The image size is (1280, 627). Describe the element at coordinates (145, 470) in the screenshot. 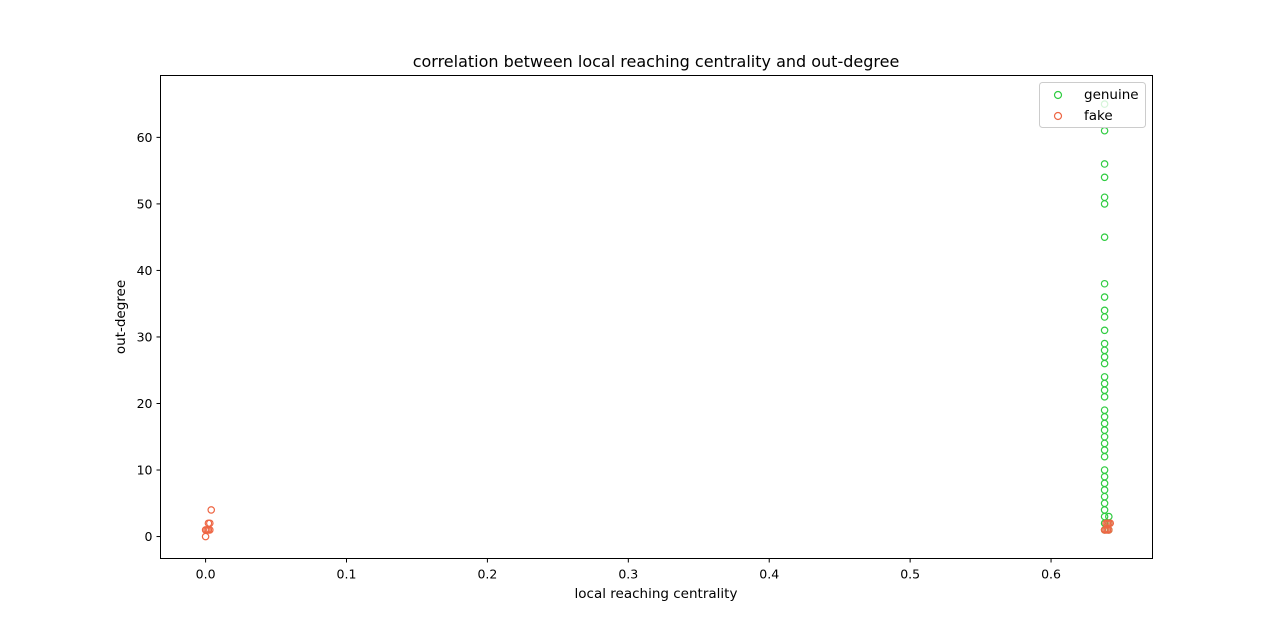

I see `y-tick-label: 10` at that location.